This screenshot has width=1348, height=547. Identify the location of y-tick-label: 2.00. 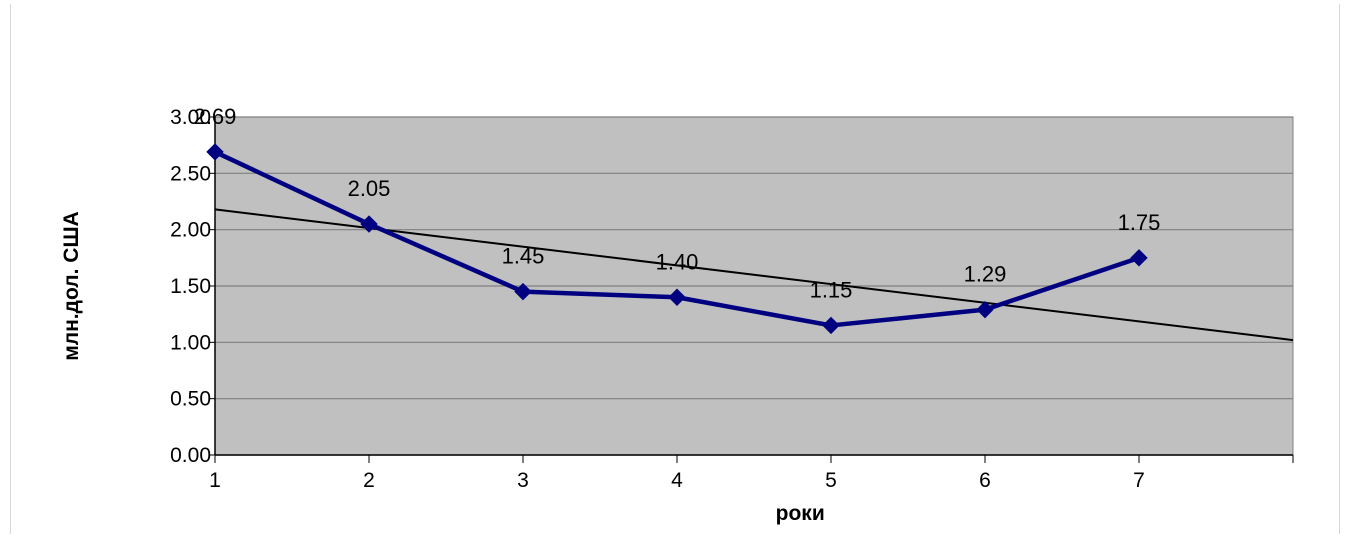
(190, 230).